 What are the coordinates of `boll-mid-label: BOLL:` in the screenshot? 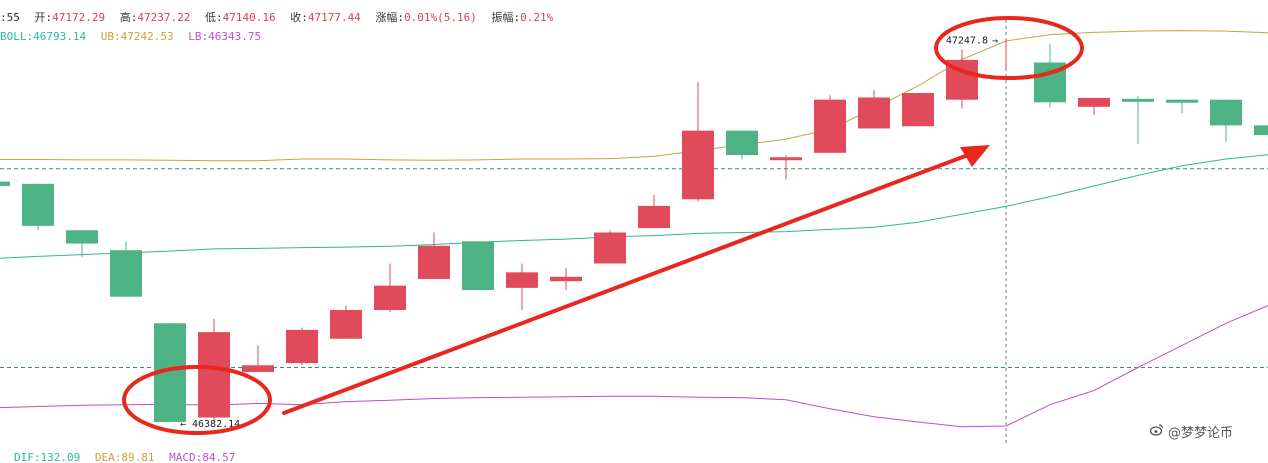 It's located at (17, 36).